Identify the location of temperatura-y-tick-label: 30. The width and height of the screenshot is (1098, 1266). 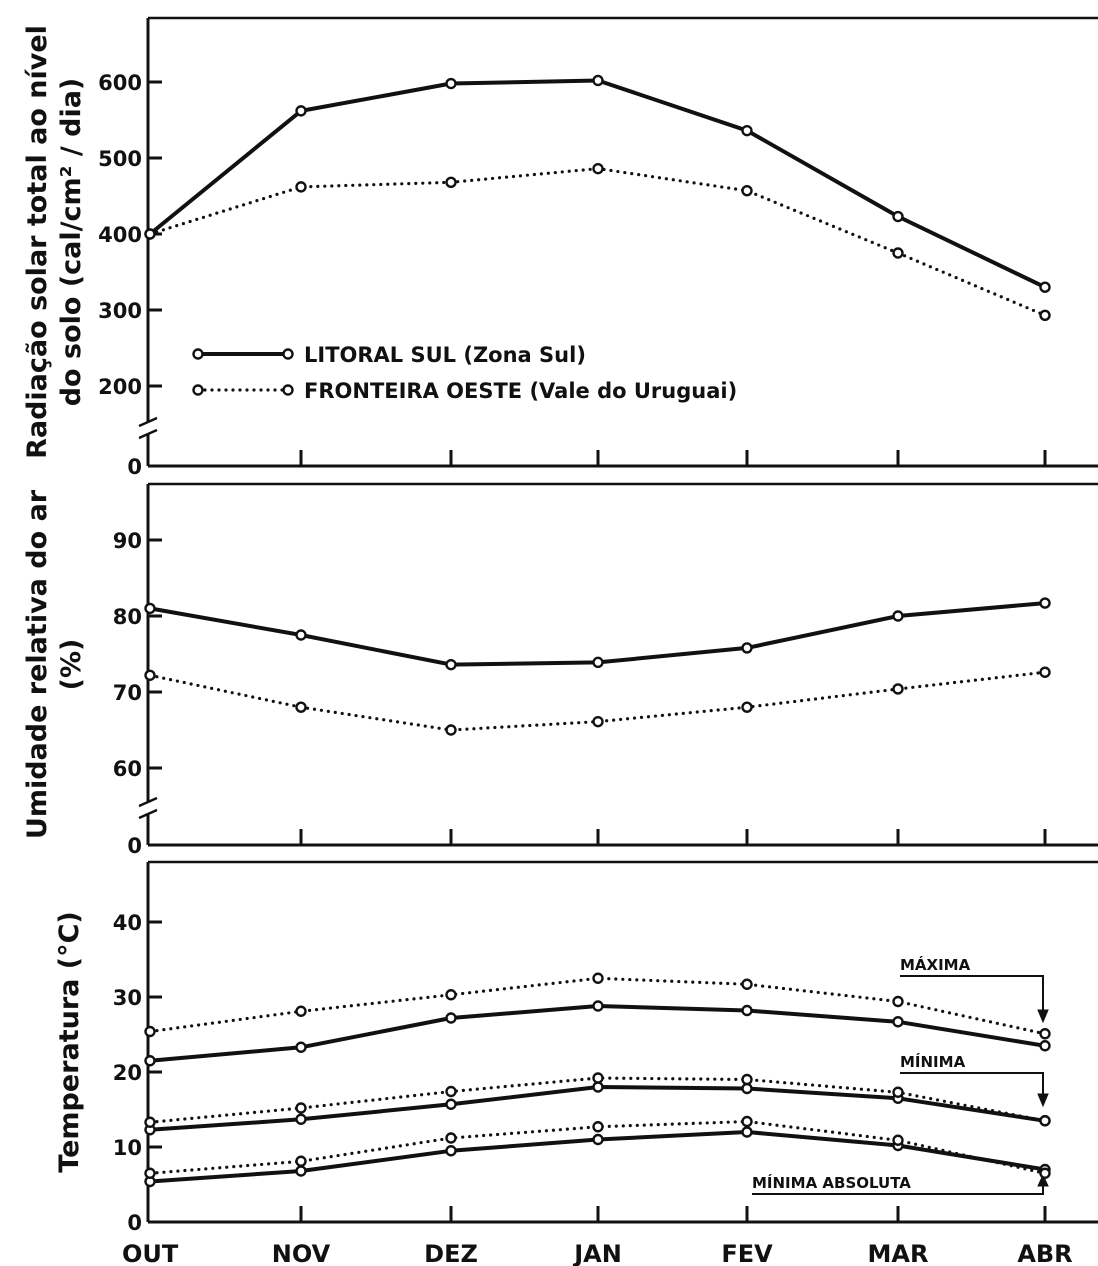
(127, 998).